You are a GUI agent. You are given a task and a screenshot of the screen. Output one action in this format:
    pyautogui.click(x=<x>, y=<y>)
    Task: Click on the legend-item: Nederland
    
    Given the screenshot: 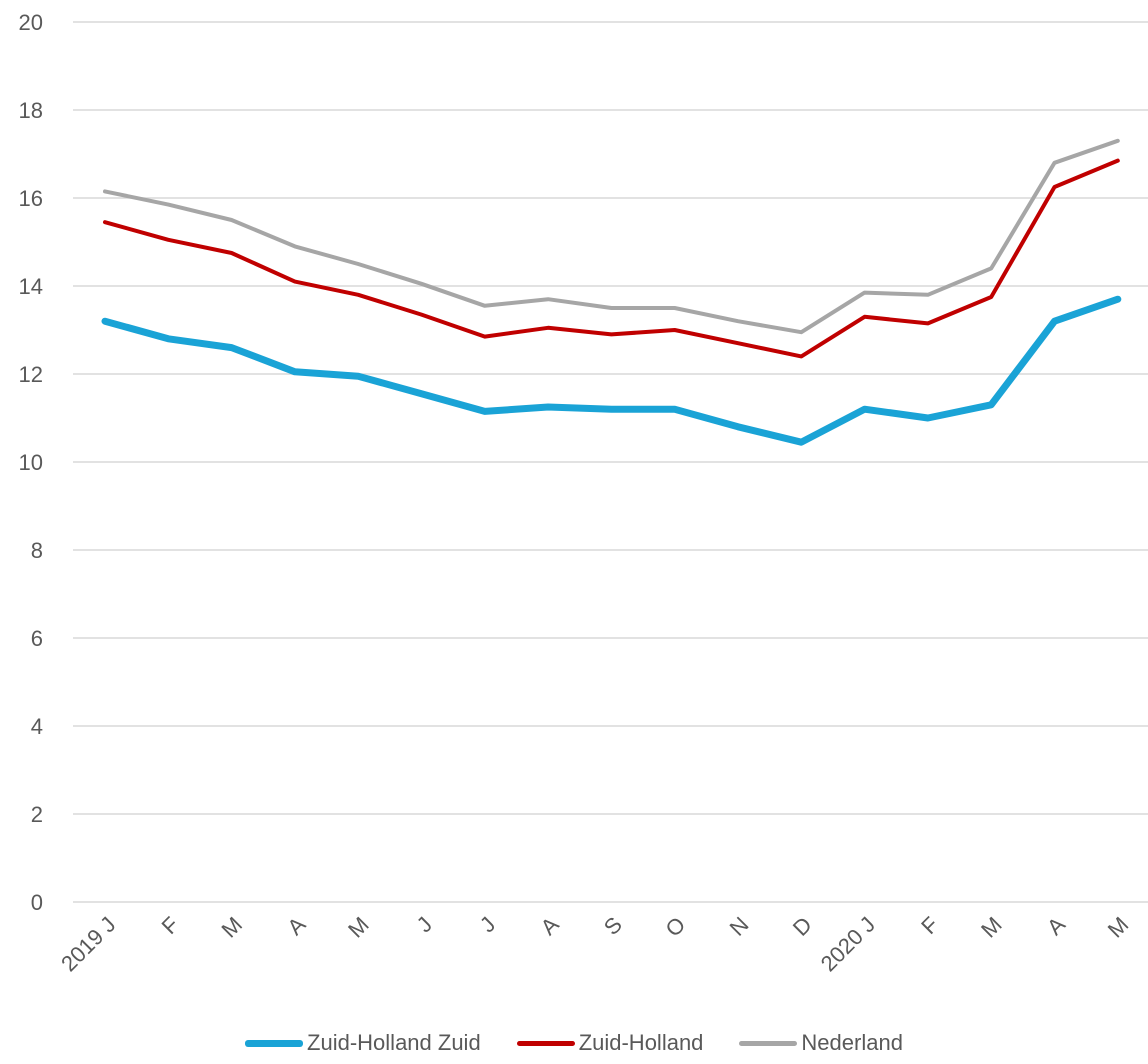 What is the action you would take?
    pyautogui.click(x=821, y=1043)
    